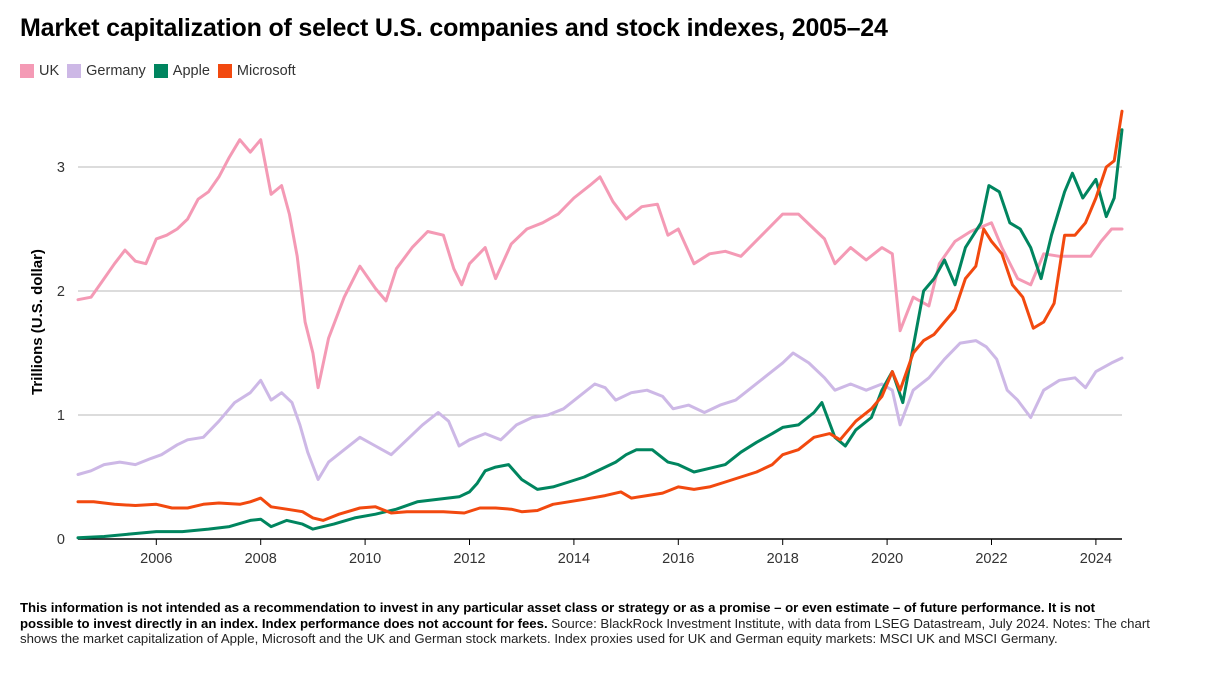  What do you see at coordinates (37, 322) in the screenshot?
I see `y-axis-label: Trillions (U.S. dollar)` at bounding box center [37, 322].